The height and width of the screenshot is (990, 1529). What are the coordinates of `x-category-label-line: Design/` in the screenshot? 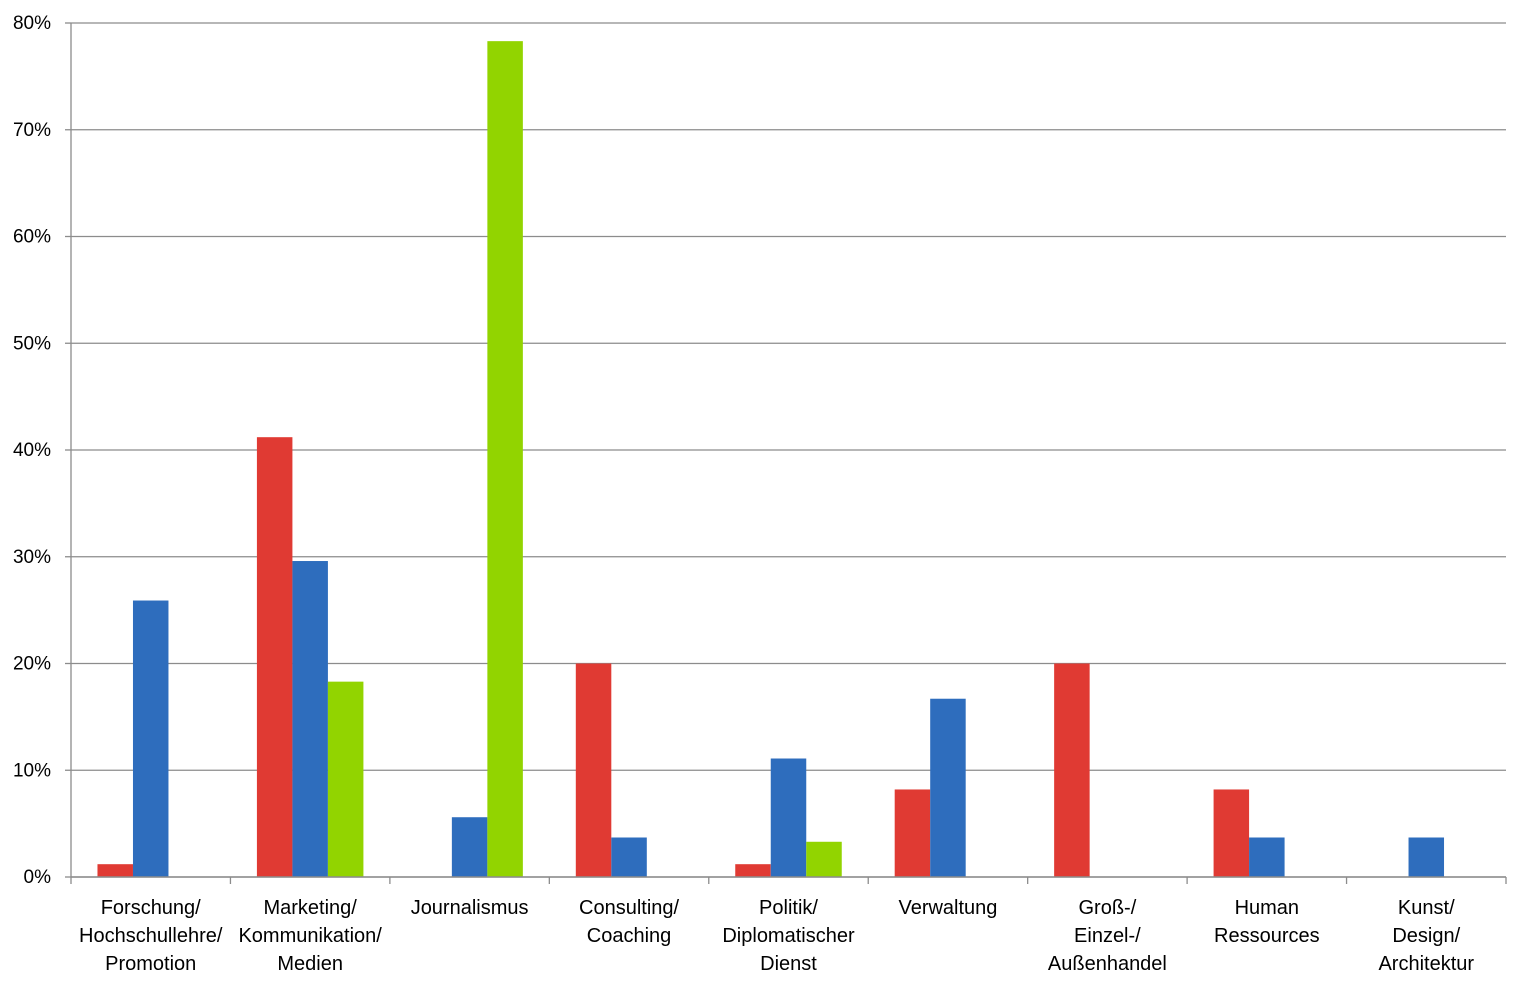 It's located at (1426, 936).